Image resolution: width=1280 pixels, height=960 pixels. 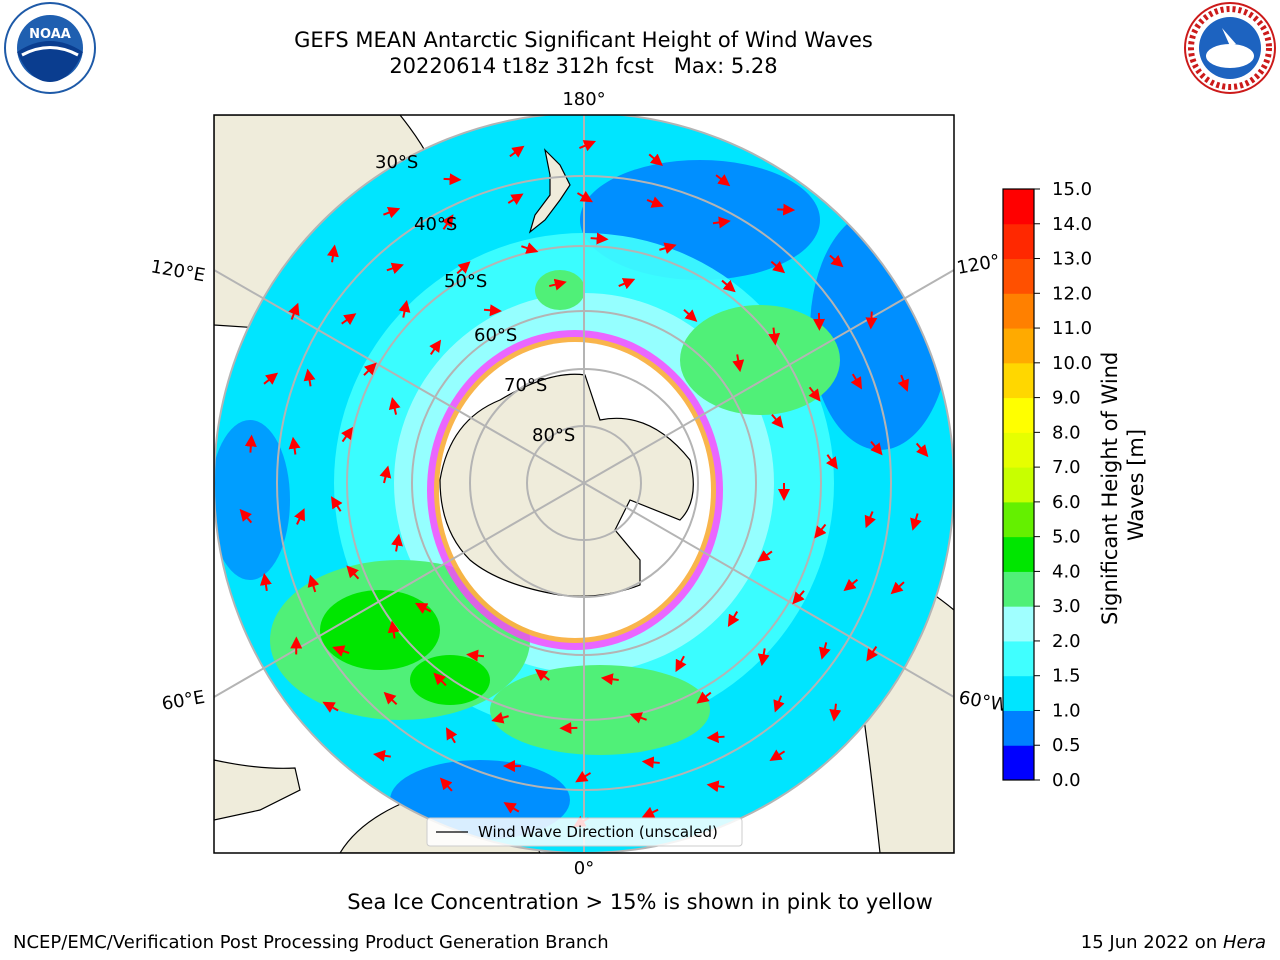 I want to click on lon-label-120w: 120°, so click(x=978, y=265).